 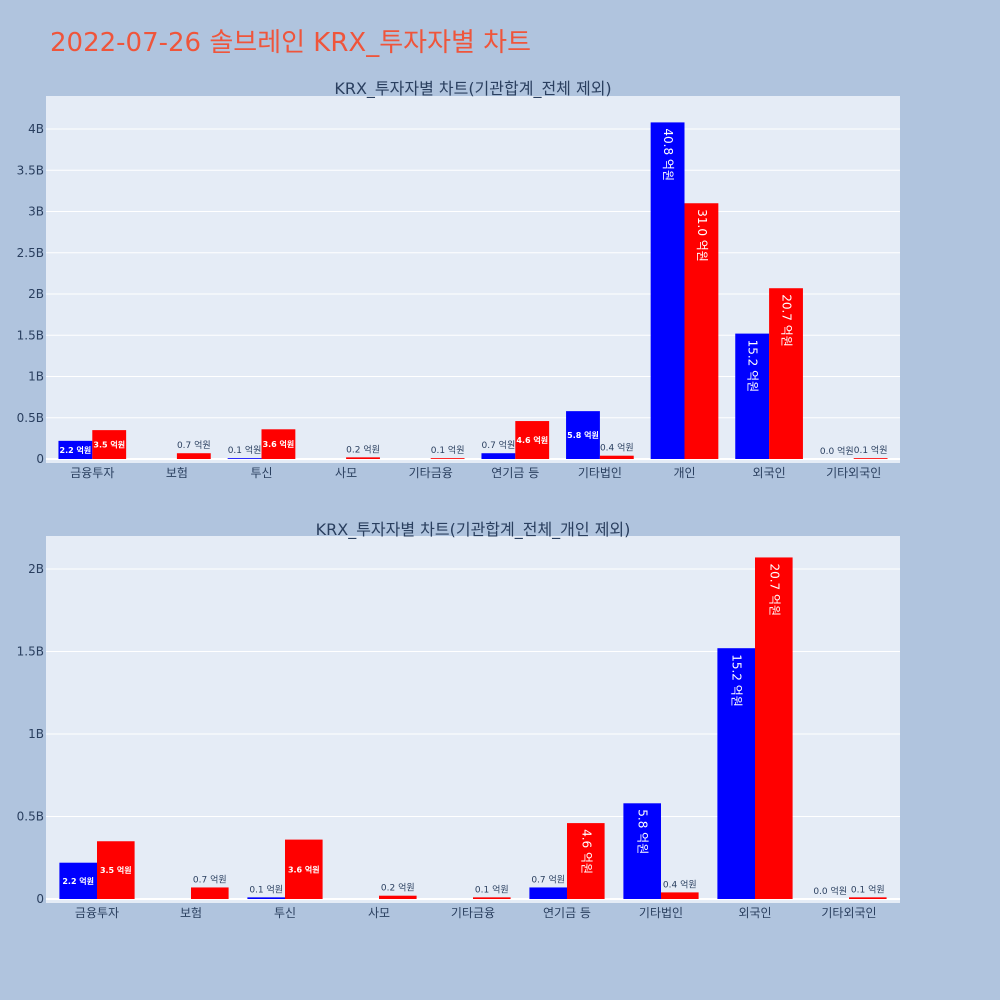 What do you see at coordinates (30, 253) in the screenshot?
I see `y-tick-label: 2.5B` at bounding box center [30, 253].